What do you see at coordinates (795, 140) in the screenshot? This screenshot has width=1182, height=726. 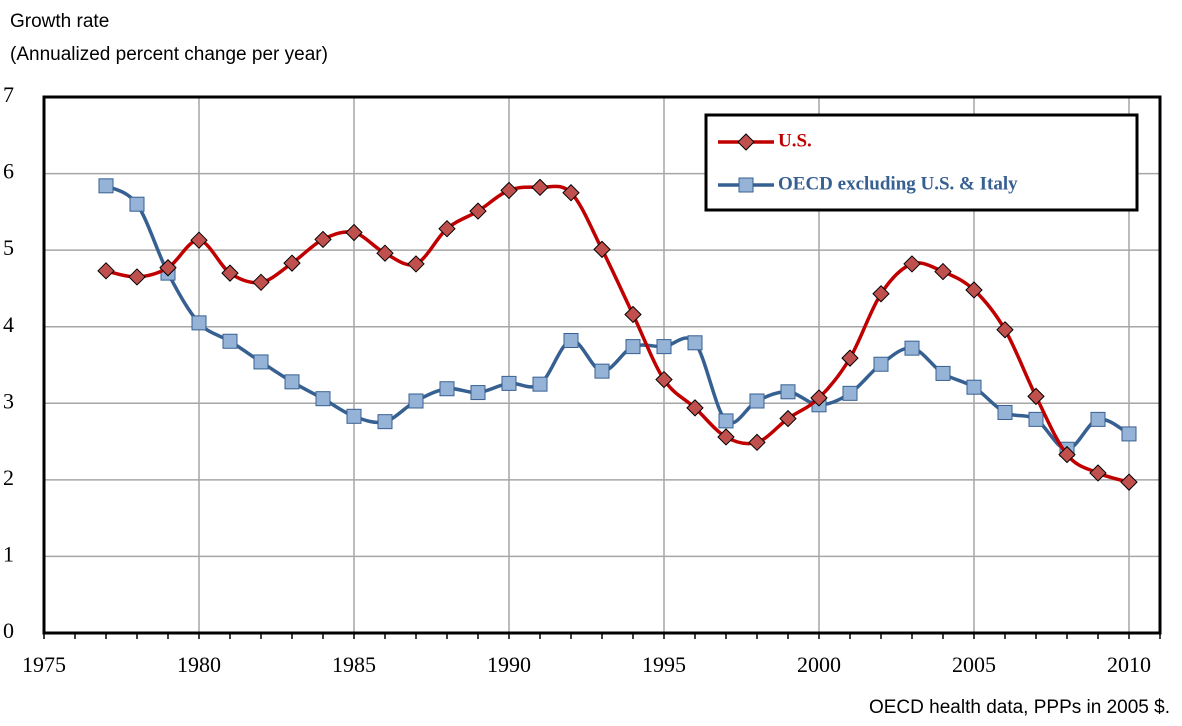 I see `legend-label: U.S.` at bounding box center [795, 140].